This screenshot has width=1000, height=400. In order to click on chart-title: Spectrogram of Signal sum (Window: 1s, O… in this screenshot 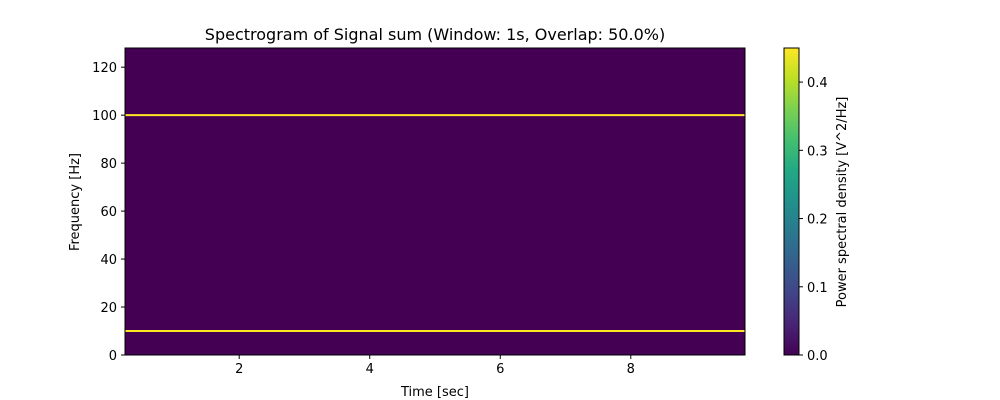, I will do `click(435, 34)`.